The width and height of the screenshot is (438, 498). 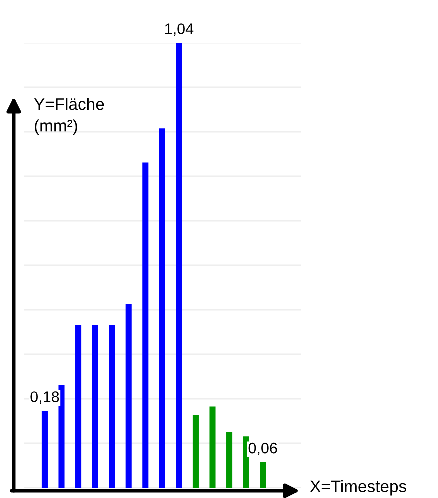 What do you see at coordinates (179, 30) in the screenshot?
I see `data-label: 1,04` at bounding box center [179, 30].